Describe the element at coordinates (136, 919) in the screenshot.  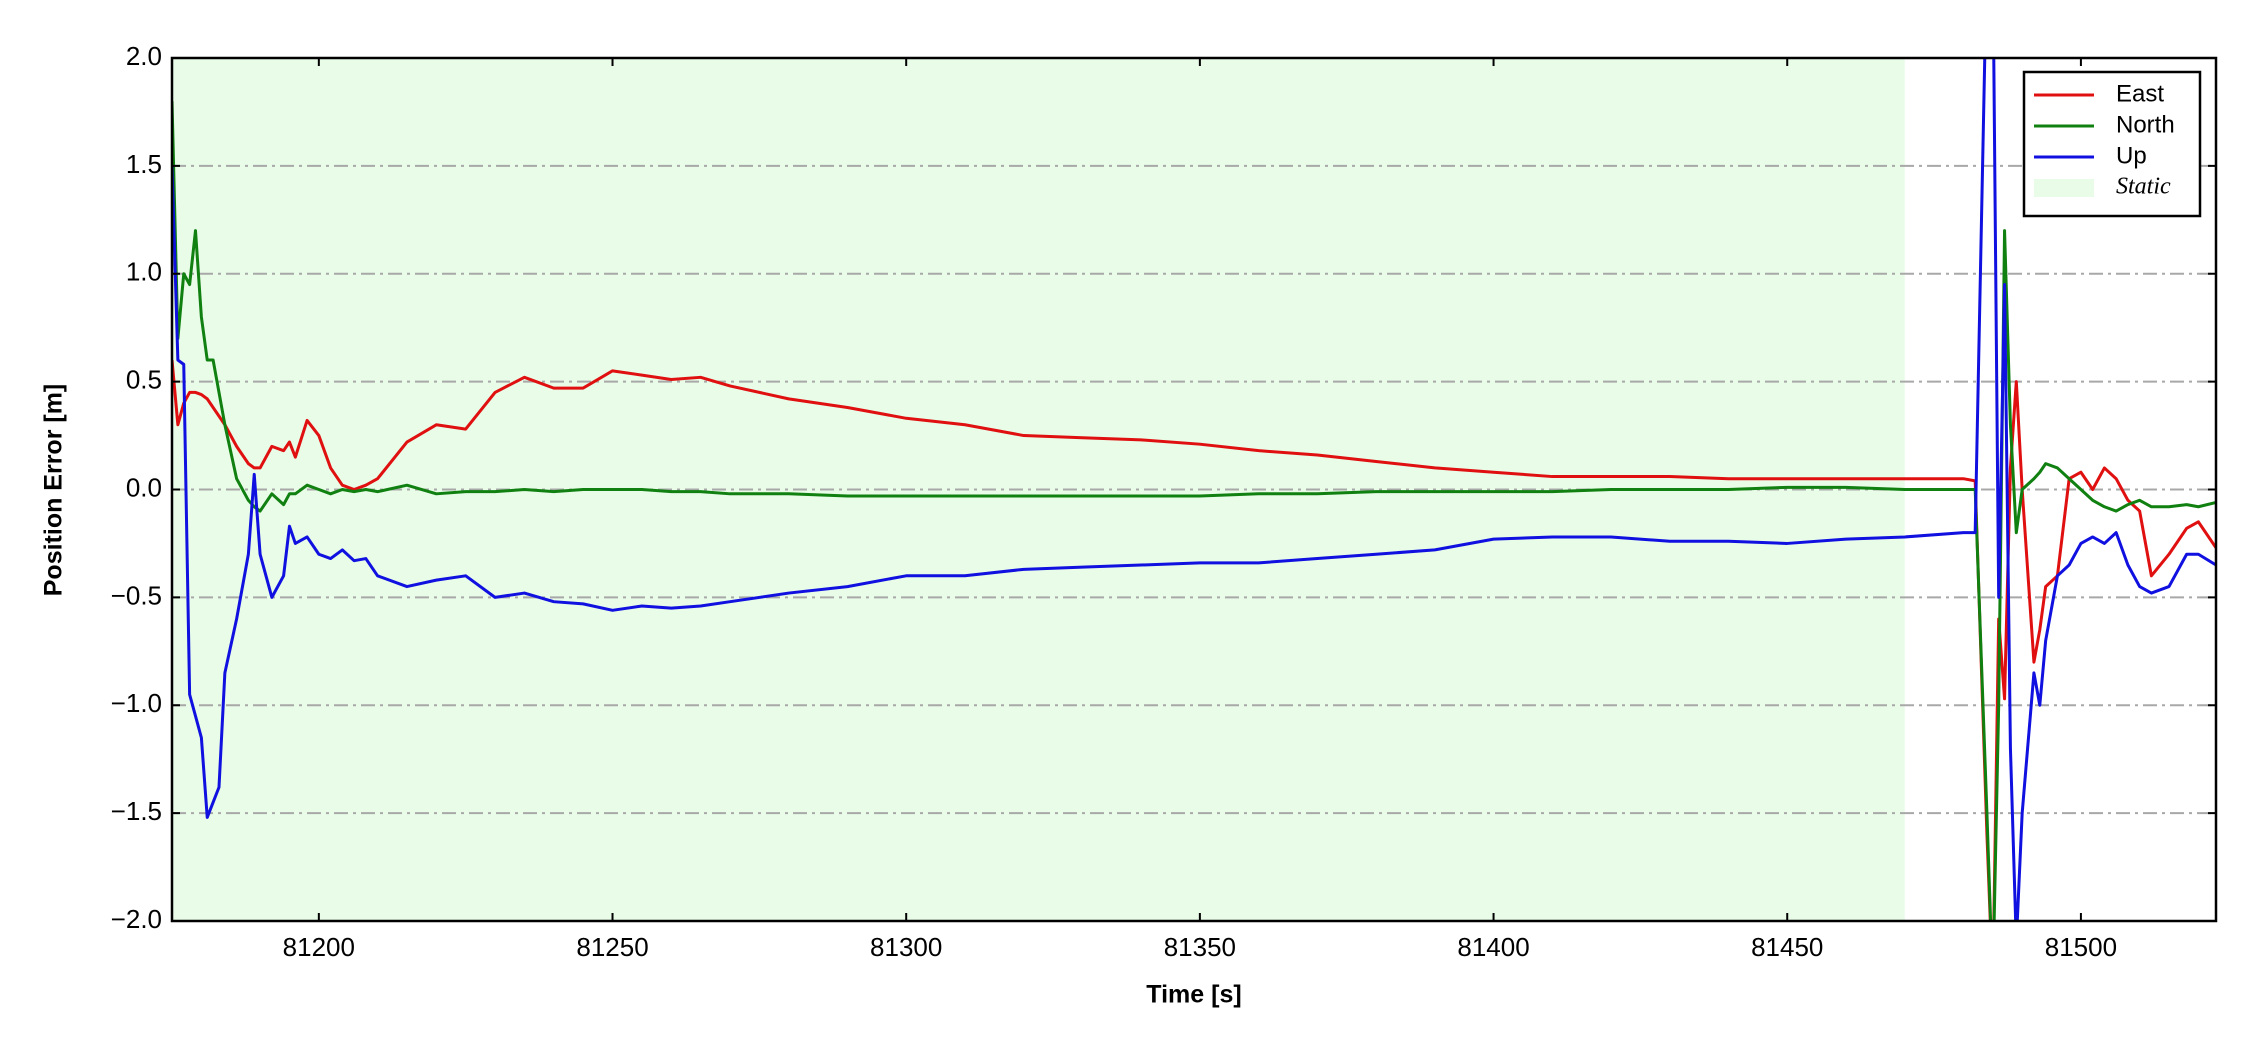
I see `y-tick-label: −2.0` at that location.